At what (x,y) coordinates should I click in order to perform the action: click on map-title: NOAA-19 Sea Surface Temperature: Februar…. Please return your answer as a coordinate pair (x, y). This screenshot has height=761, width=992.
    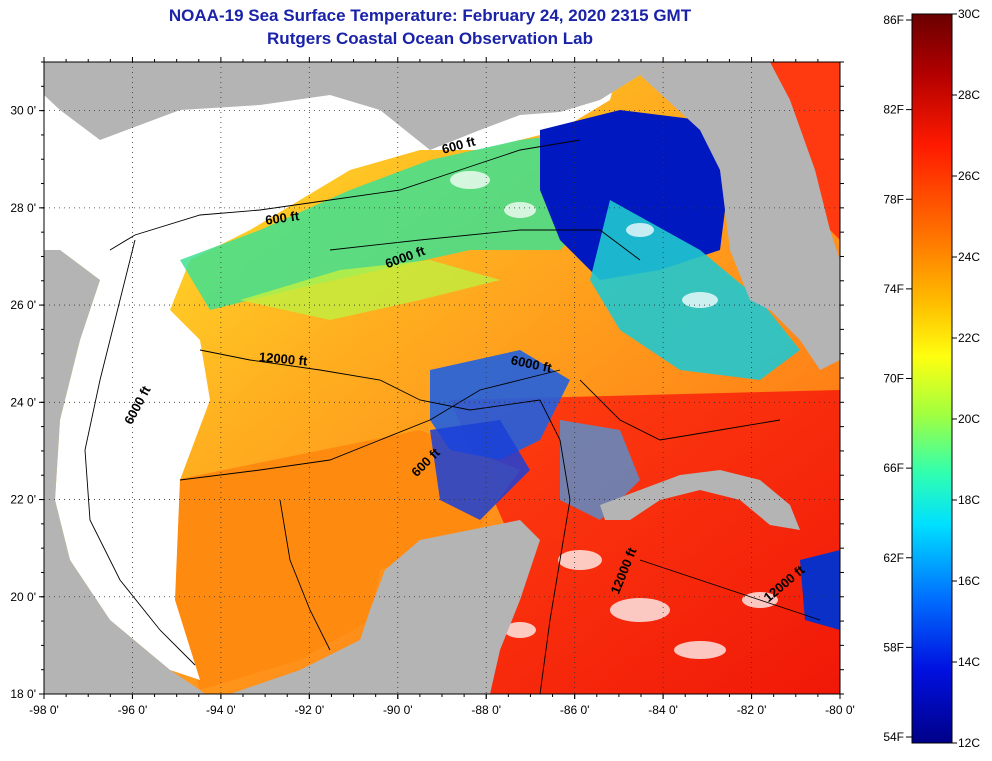
    Looking at the image, I should click on (430, 15).